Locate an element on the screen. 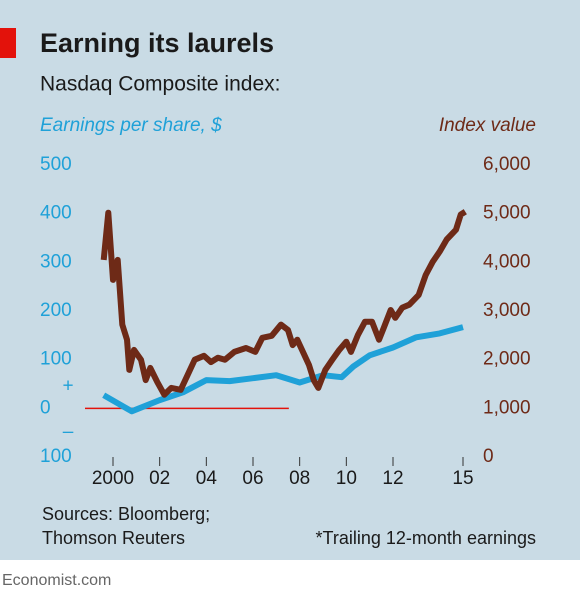 The image size is (580, 598). x-tick-label: 02 is located at coordinates (159, 478).